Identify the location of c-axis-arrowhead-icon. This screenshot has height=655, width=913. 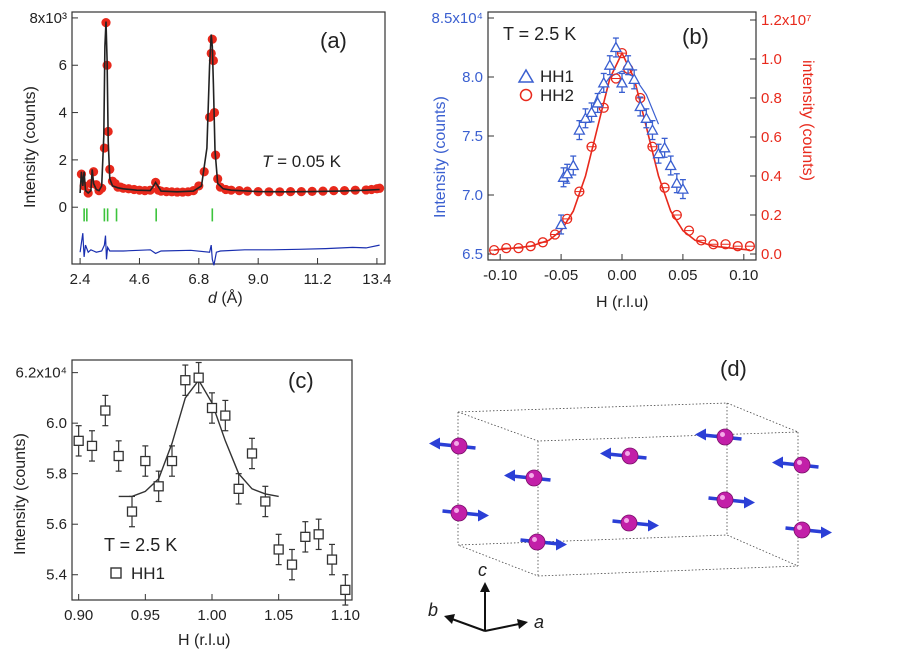
(485, 587).